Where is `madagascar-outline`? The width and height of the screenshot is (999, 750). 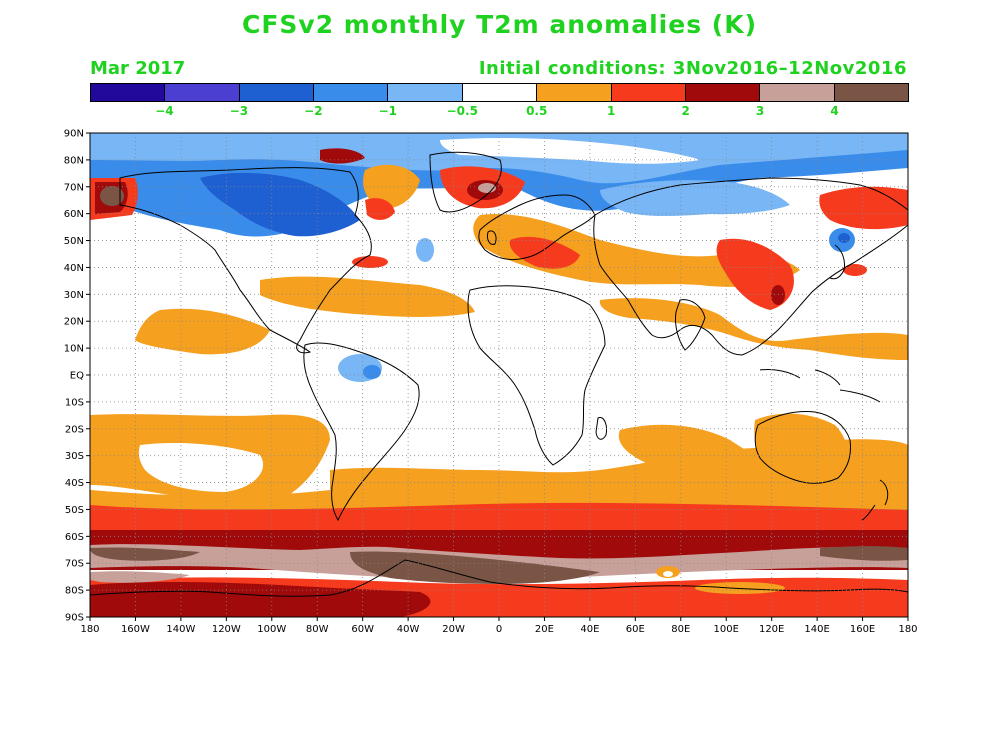
madagascar-outline is located at coordinates (601, 428).